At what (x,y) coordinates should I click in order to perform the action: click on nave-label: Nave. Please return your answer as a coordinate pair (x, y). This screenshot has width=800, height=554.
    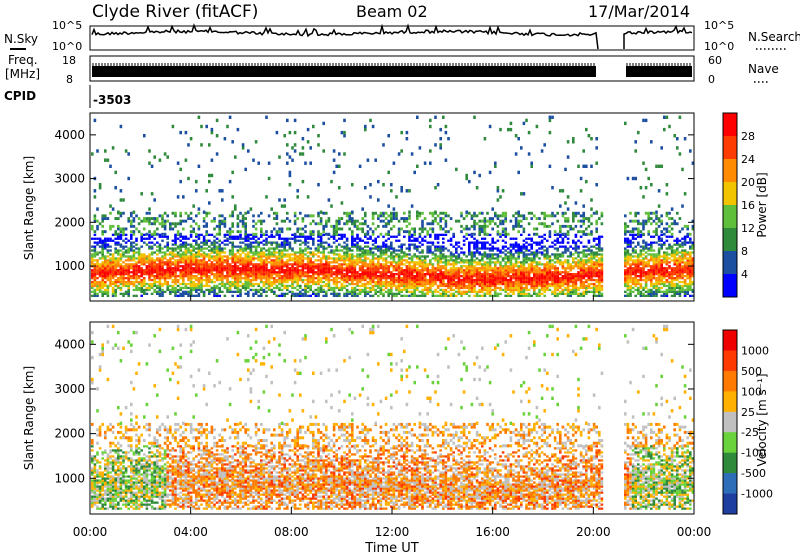
    Looking at the image, I should click on (763, 69).